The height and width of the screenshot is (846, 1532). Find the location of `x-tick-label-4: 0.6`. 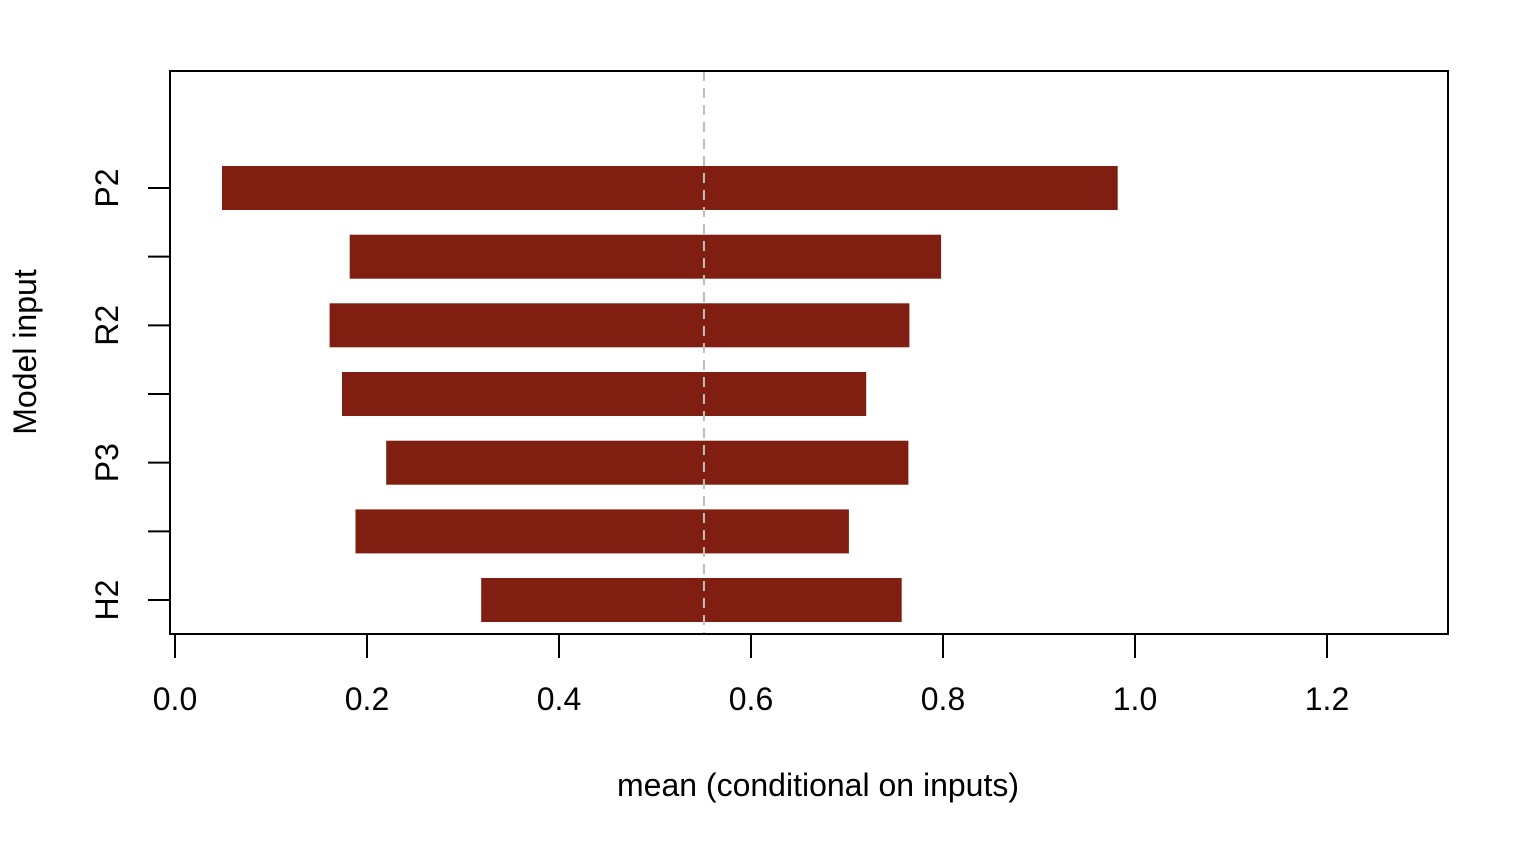

x-tick-label-4: 0.6 is located at coordinates (751, 699).